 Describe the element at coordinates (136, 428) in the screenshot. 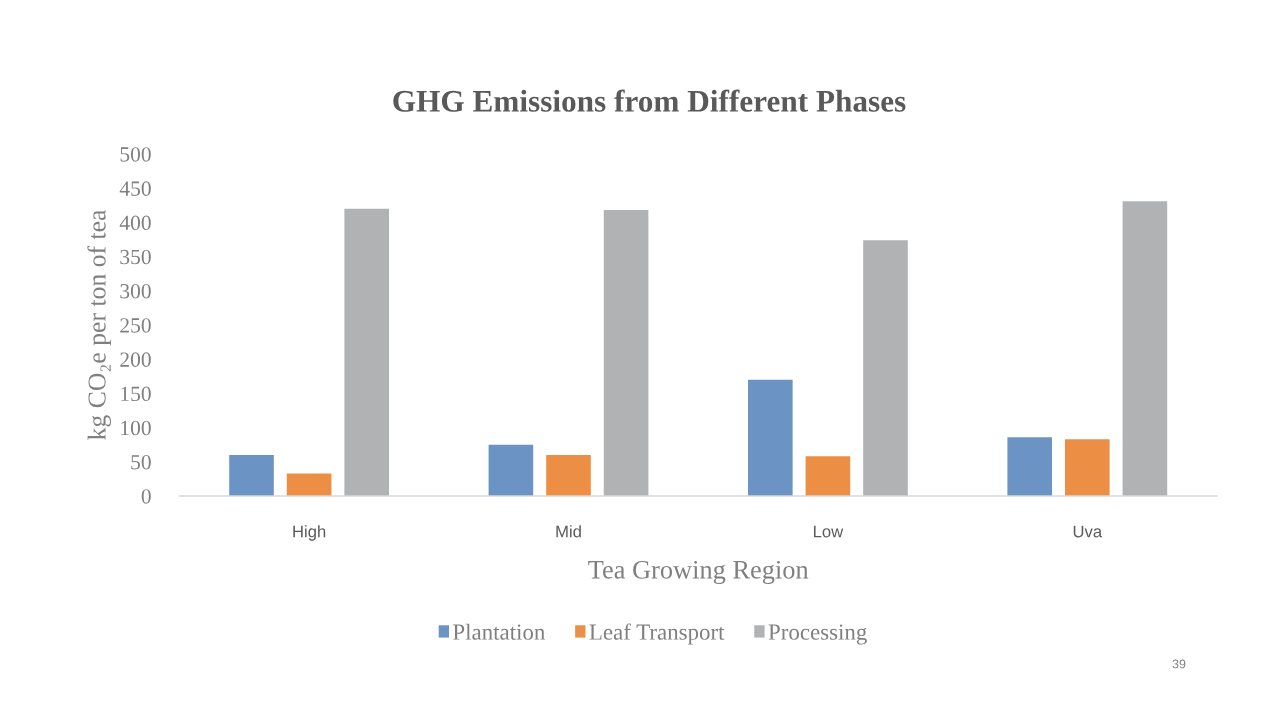

I see `y-tick-label: 100` at that location.